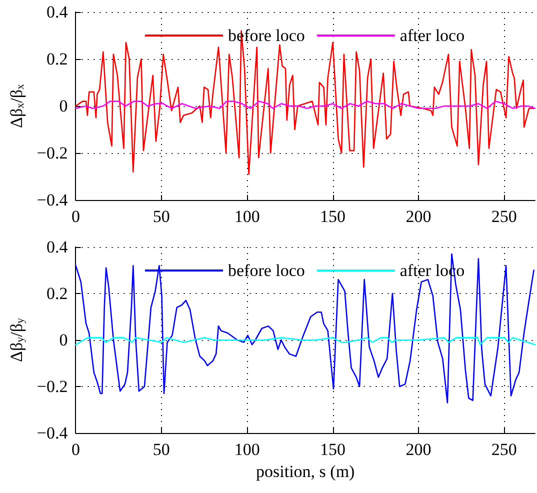 This screenshot has height=493, width=537. What do you see at coordinates (16, 340) in the screenshot?
I see `y-axis-title: Δβy/βy` at bounding box center [16, 340].